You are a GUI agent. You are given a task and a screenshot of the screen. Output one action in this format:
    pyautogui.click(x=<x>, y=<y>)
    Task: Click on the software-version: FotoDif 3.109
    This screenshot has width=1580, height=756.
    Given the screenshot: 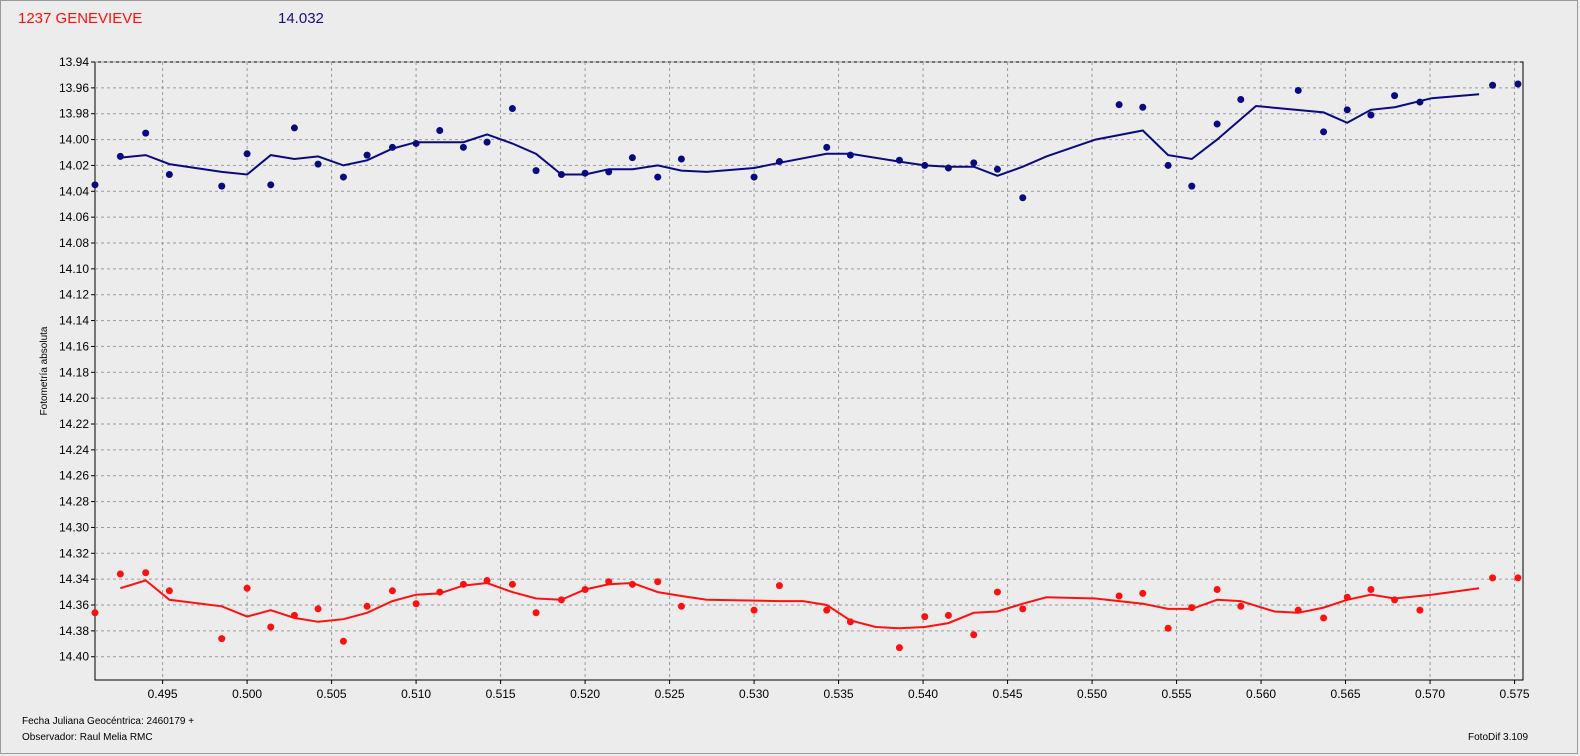 What is the action you would take?
    pyautogui.click(x=1498, y=737)
    